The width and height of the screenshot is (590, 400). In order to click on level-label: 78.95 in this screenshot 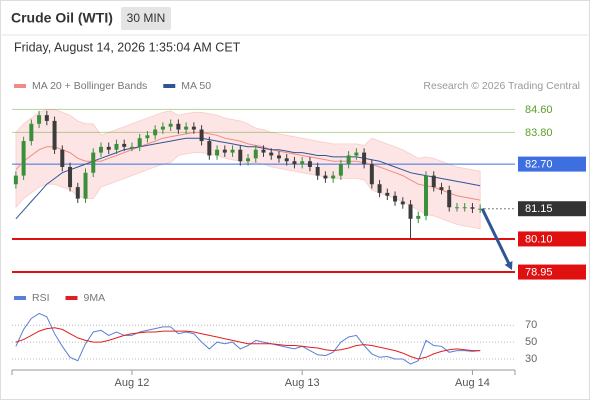, I will do `click(539, 272)`.